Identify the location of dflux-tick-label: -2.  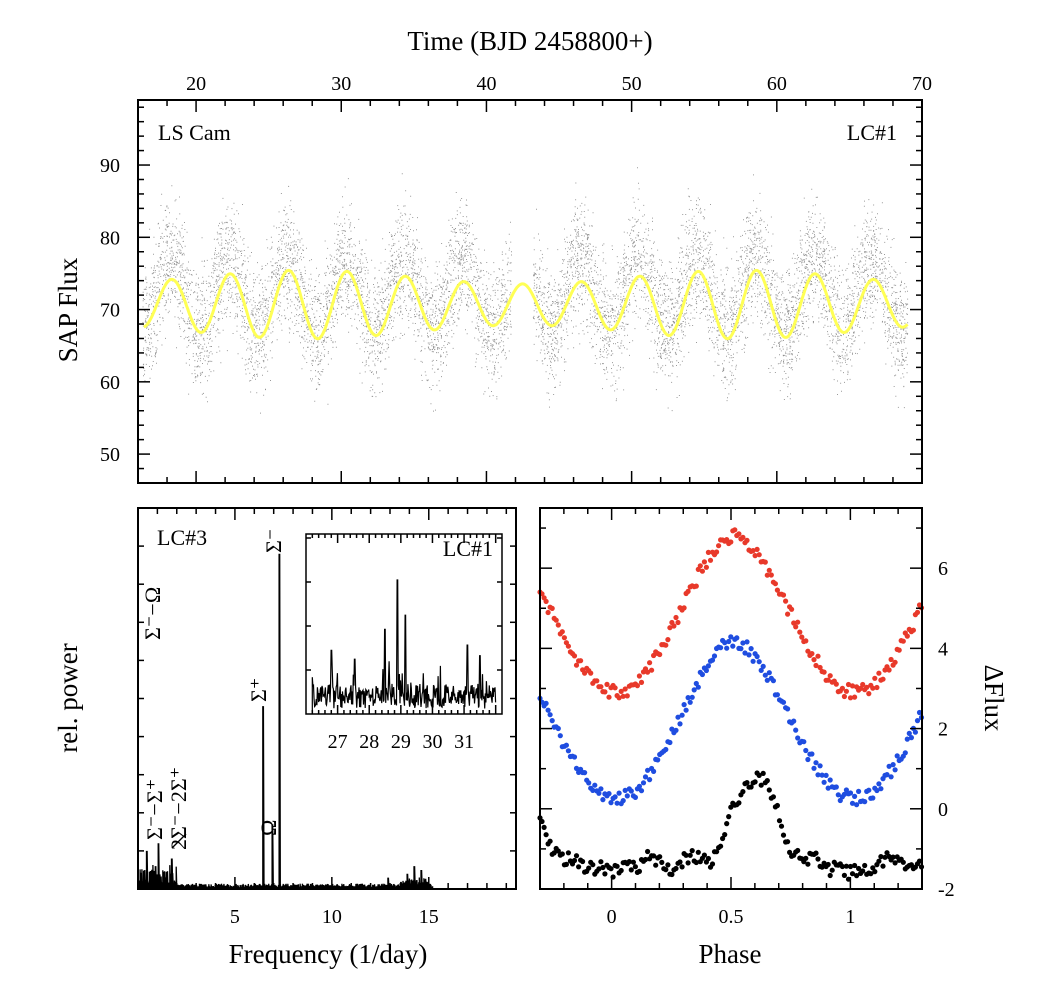
(946, 890).